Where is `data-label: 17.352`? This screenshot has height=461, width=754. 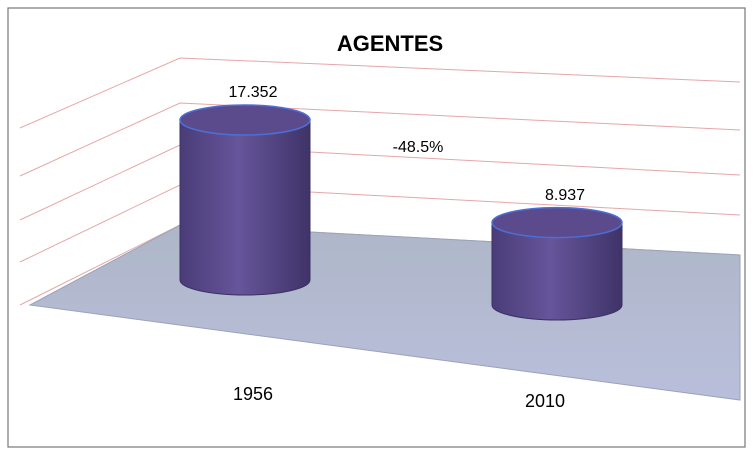 data-label: 17.352 is located at coordinates (253, 92).